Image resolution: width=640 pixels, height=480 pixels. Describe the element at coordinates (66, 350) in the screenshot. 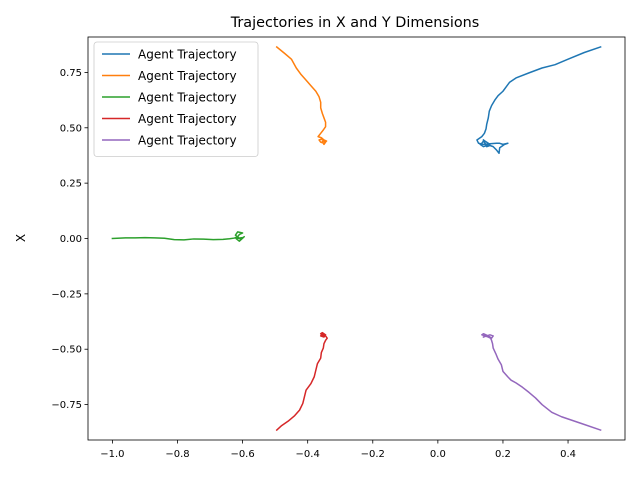

I see `y-tick-label: −0.50` at that location.